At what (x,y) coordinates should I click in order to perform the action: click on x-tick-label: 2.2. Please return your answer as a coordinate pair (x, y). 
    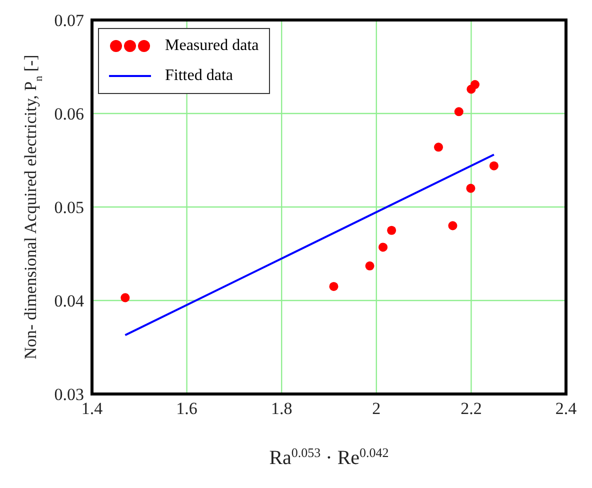
    Looking at the image, I should click on (471, 408).